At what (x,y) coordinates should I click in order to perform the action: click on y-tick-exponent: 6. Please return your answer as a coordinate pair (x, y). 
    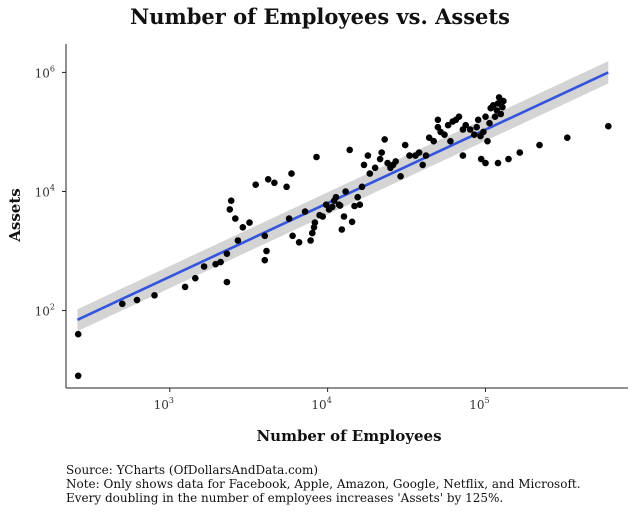
    Looking at the image, I should click on (52, 68).